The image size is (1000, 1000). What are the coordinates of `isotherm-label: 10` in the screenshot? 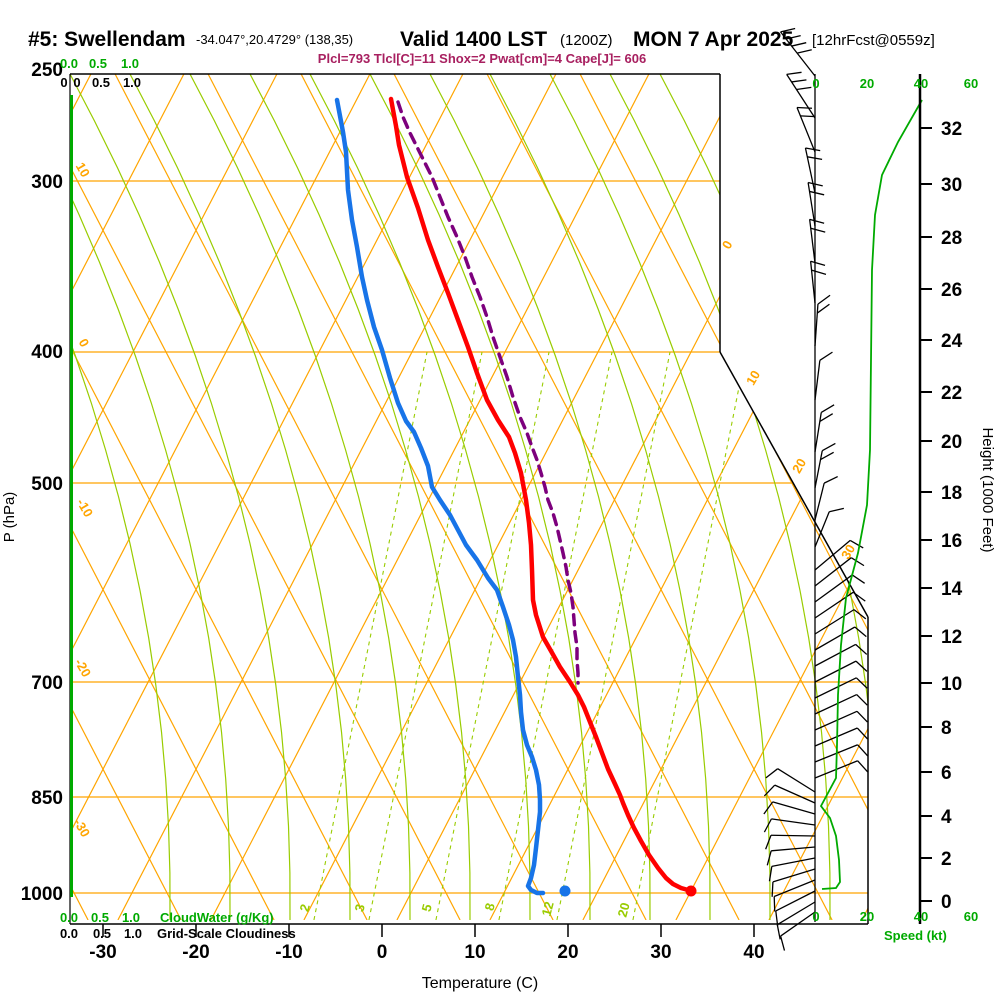 It's located at (753, 378).